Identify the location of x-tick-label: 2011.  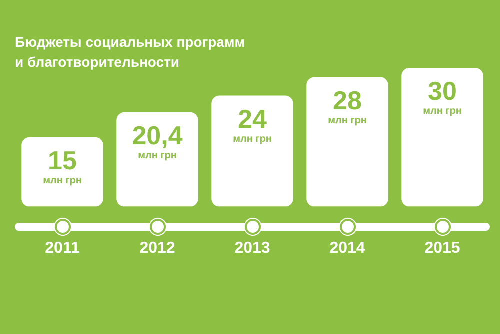
(62, 248).